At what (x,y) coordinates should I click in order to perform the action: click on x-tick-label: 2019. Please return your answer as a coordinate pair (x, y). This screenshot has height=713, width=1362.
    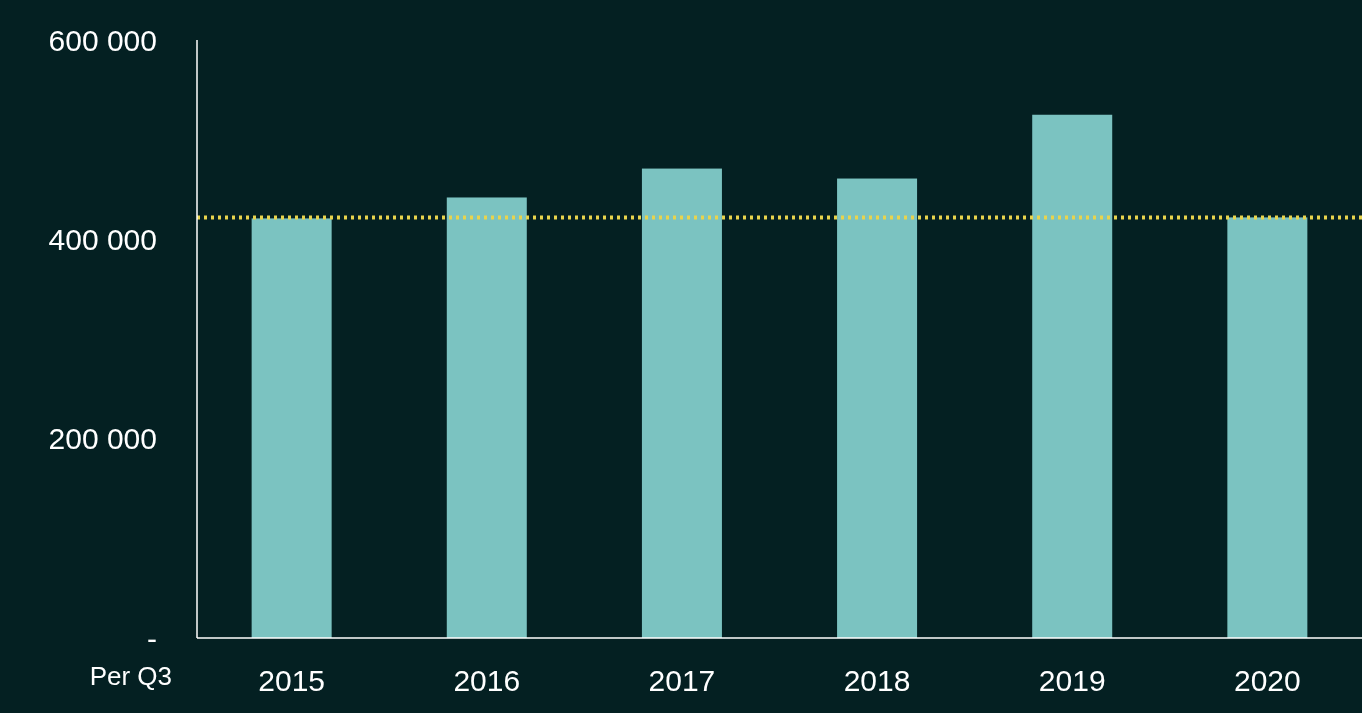
    Looking at the image, I should click on (1072, 680).